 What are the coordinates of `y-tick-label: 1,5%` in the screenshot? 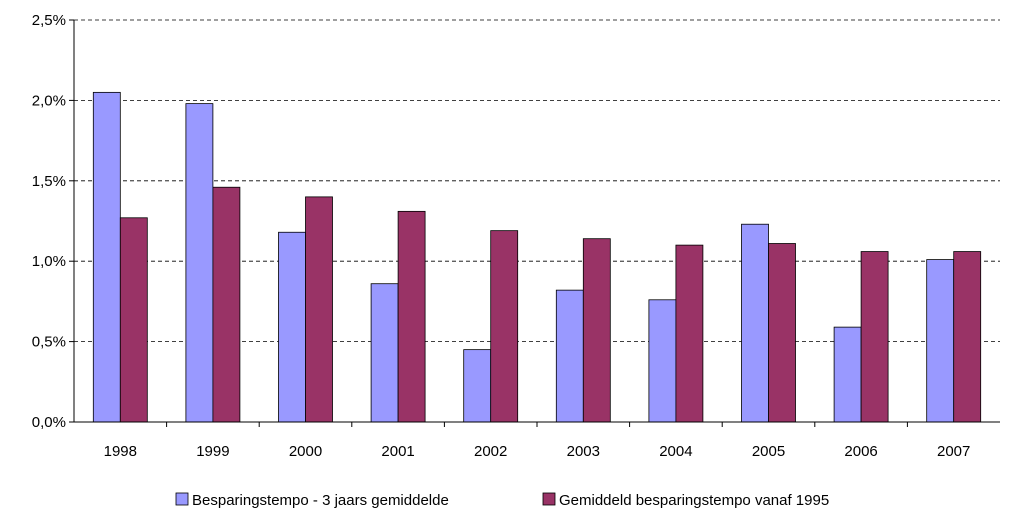 It's located at (49, 181).